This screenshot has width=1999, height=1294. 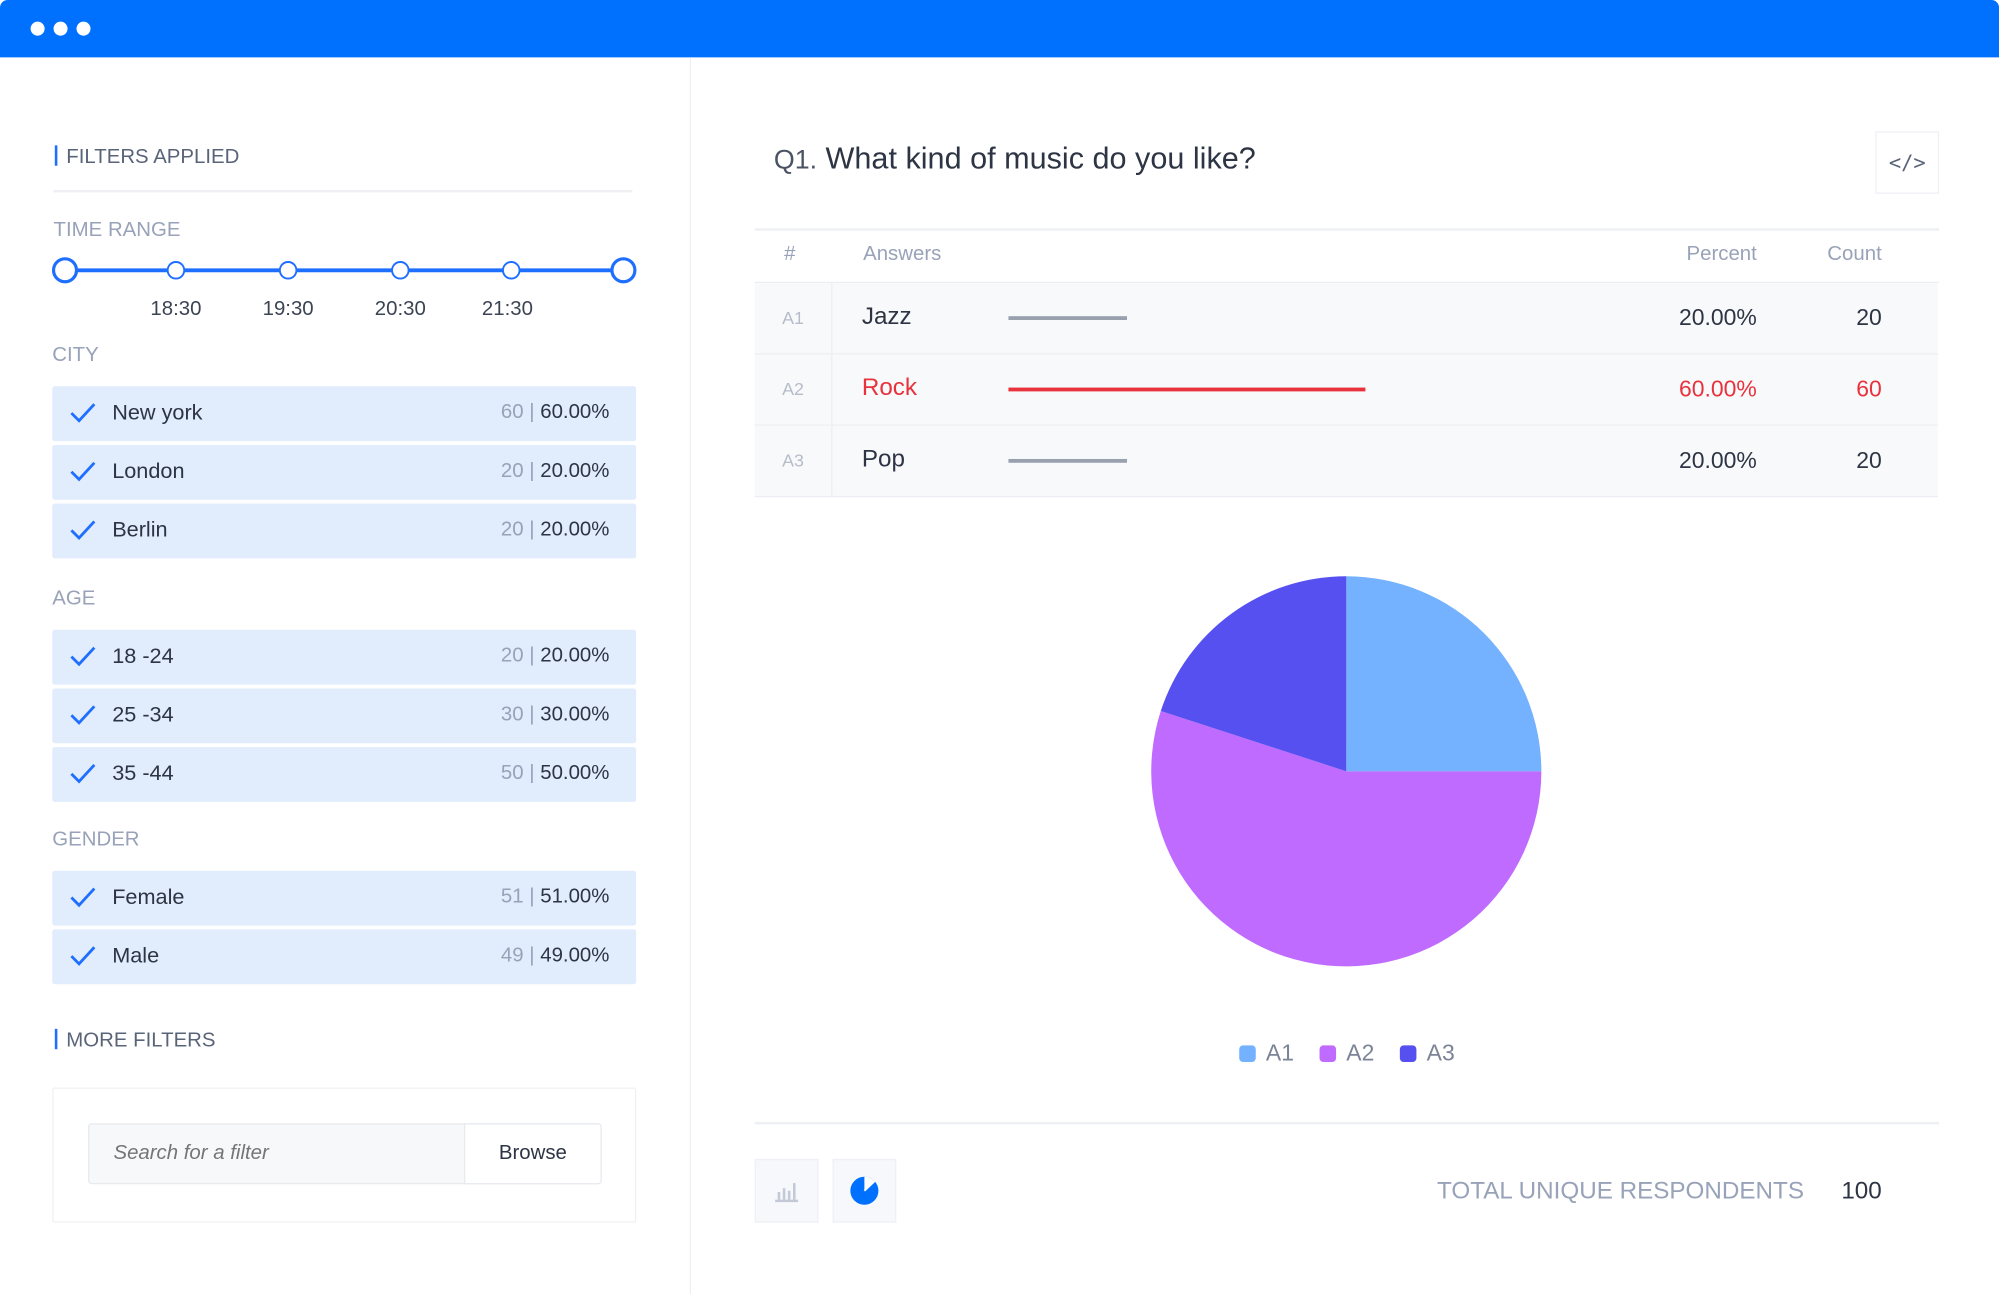 I want to click on browse-button: Browse, so click(x=533, y=1154).